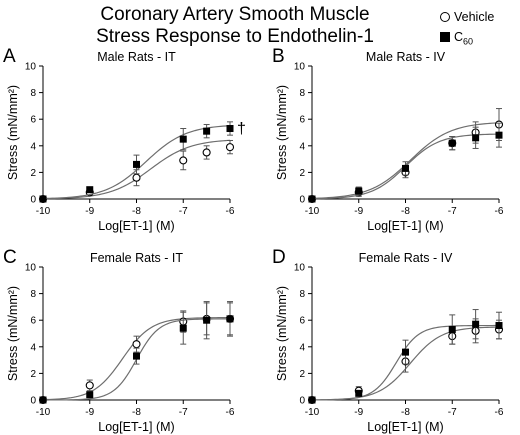 This screenshot has width=520, height=435. What do you see at coordinates (136, 258) in the screenshot?
I see `panel-title: Female Rats - IT` at bounding box center [136, 258].